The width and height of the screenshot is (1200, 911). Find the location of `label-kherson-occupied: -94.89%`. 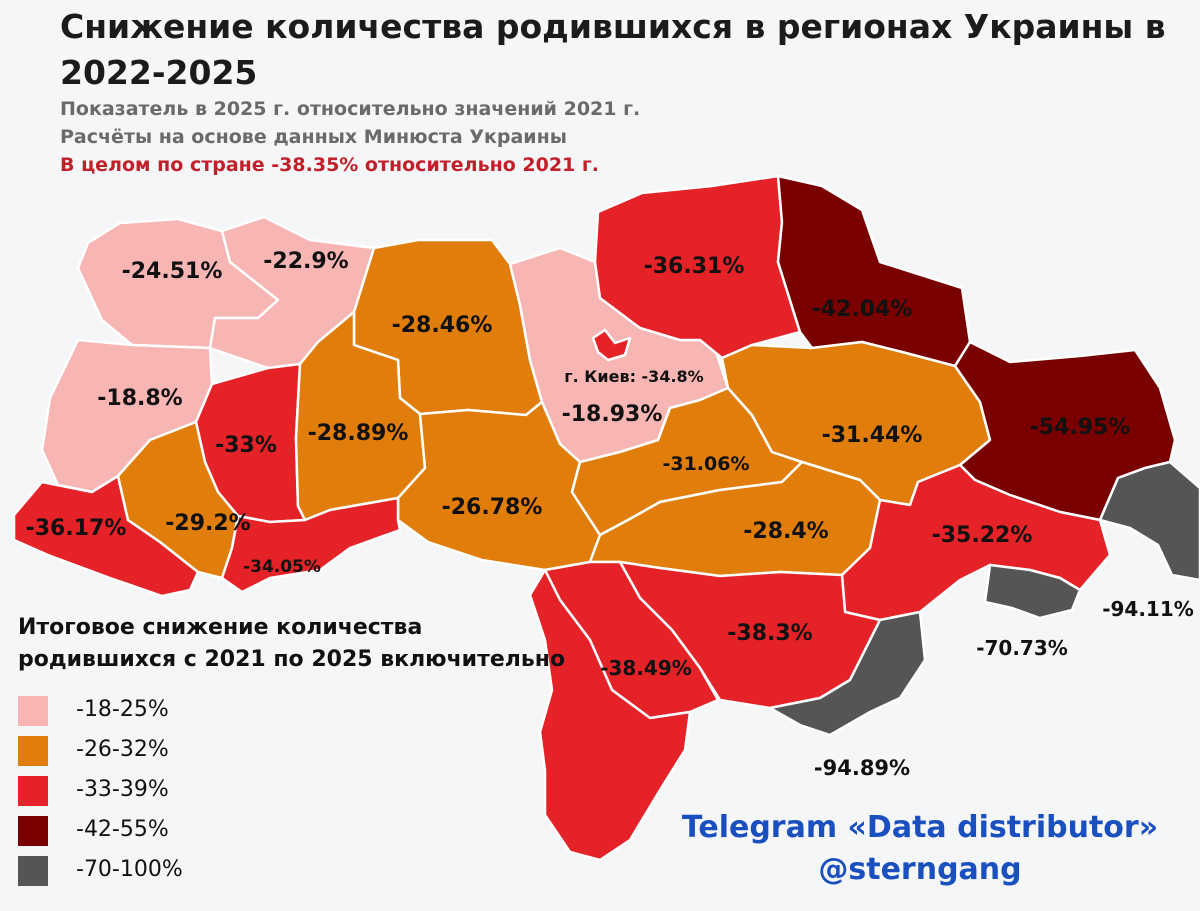

label-kherson-occupied: -94.89% is located at coordinates (862, 768).